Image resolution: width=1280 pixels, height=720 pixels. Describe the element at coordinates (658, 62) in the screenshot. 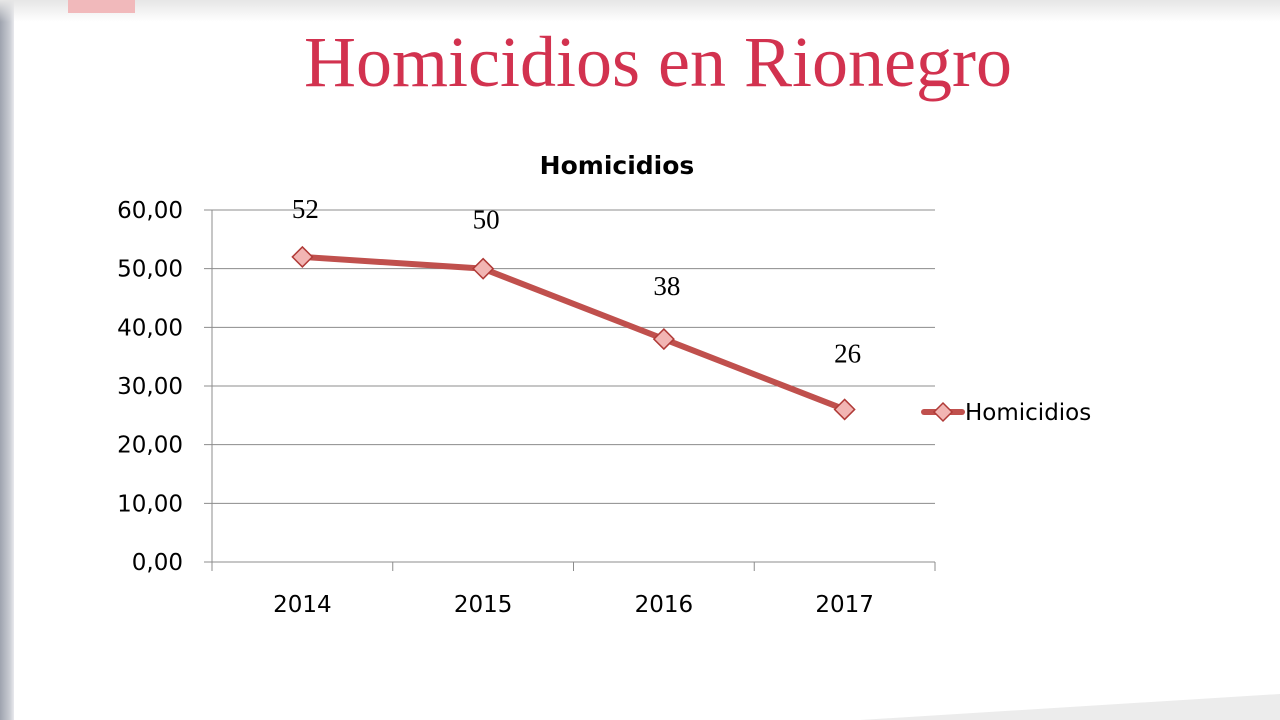

I see `slide-title: Homicidios en Rionegro` at that location.